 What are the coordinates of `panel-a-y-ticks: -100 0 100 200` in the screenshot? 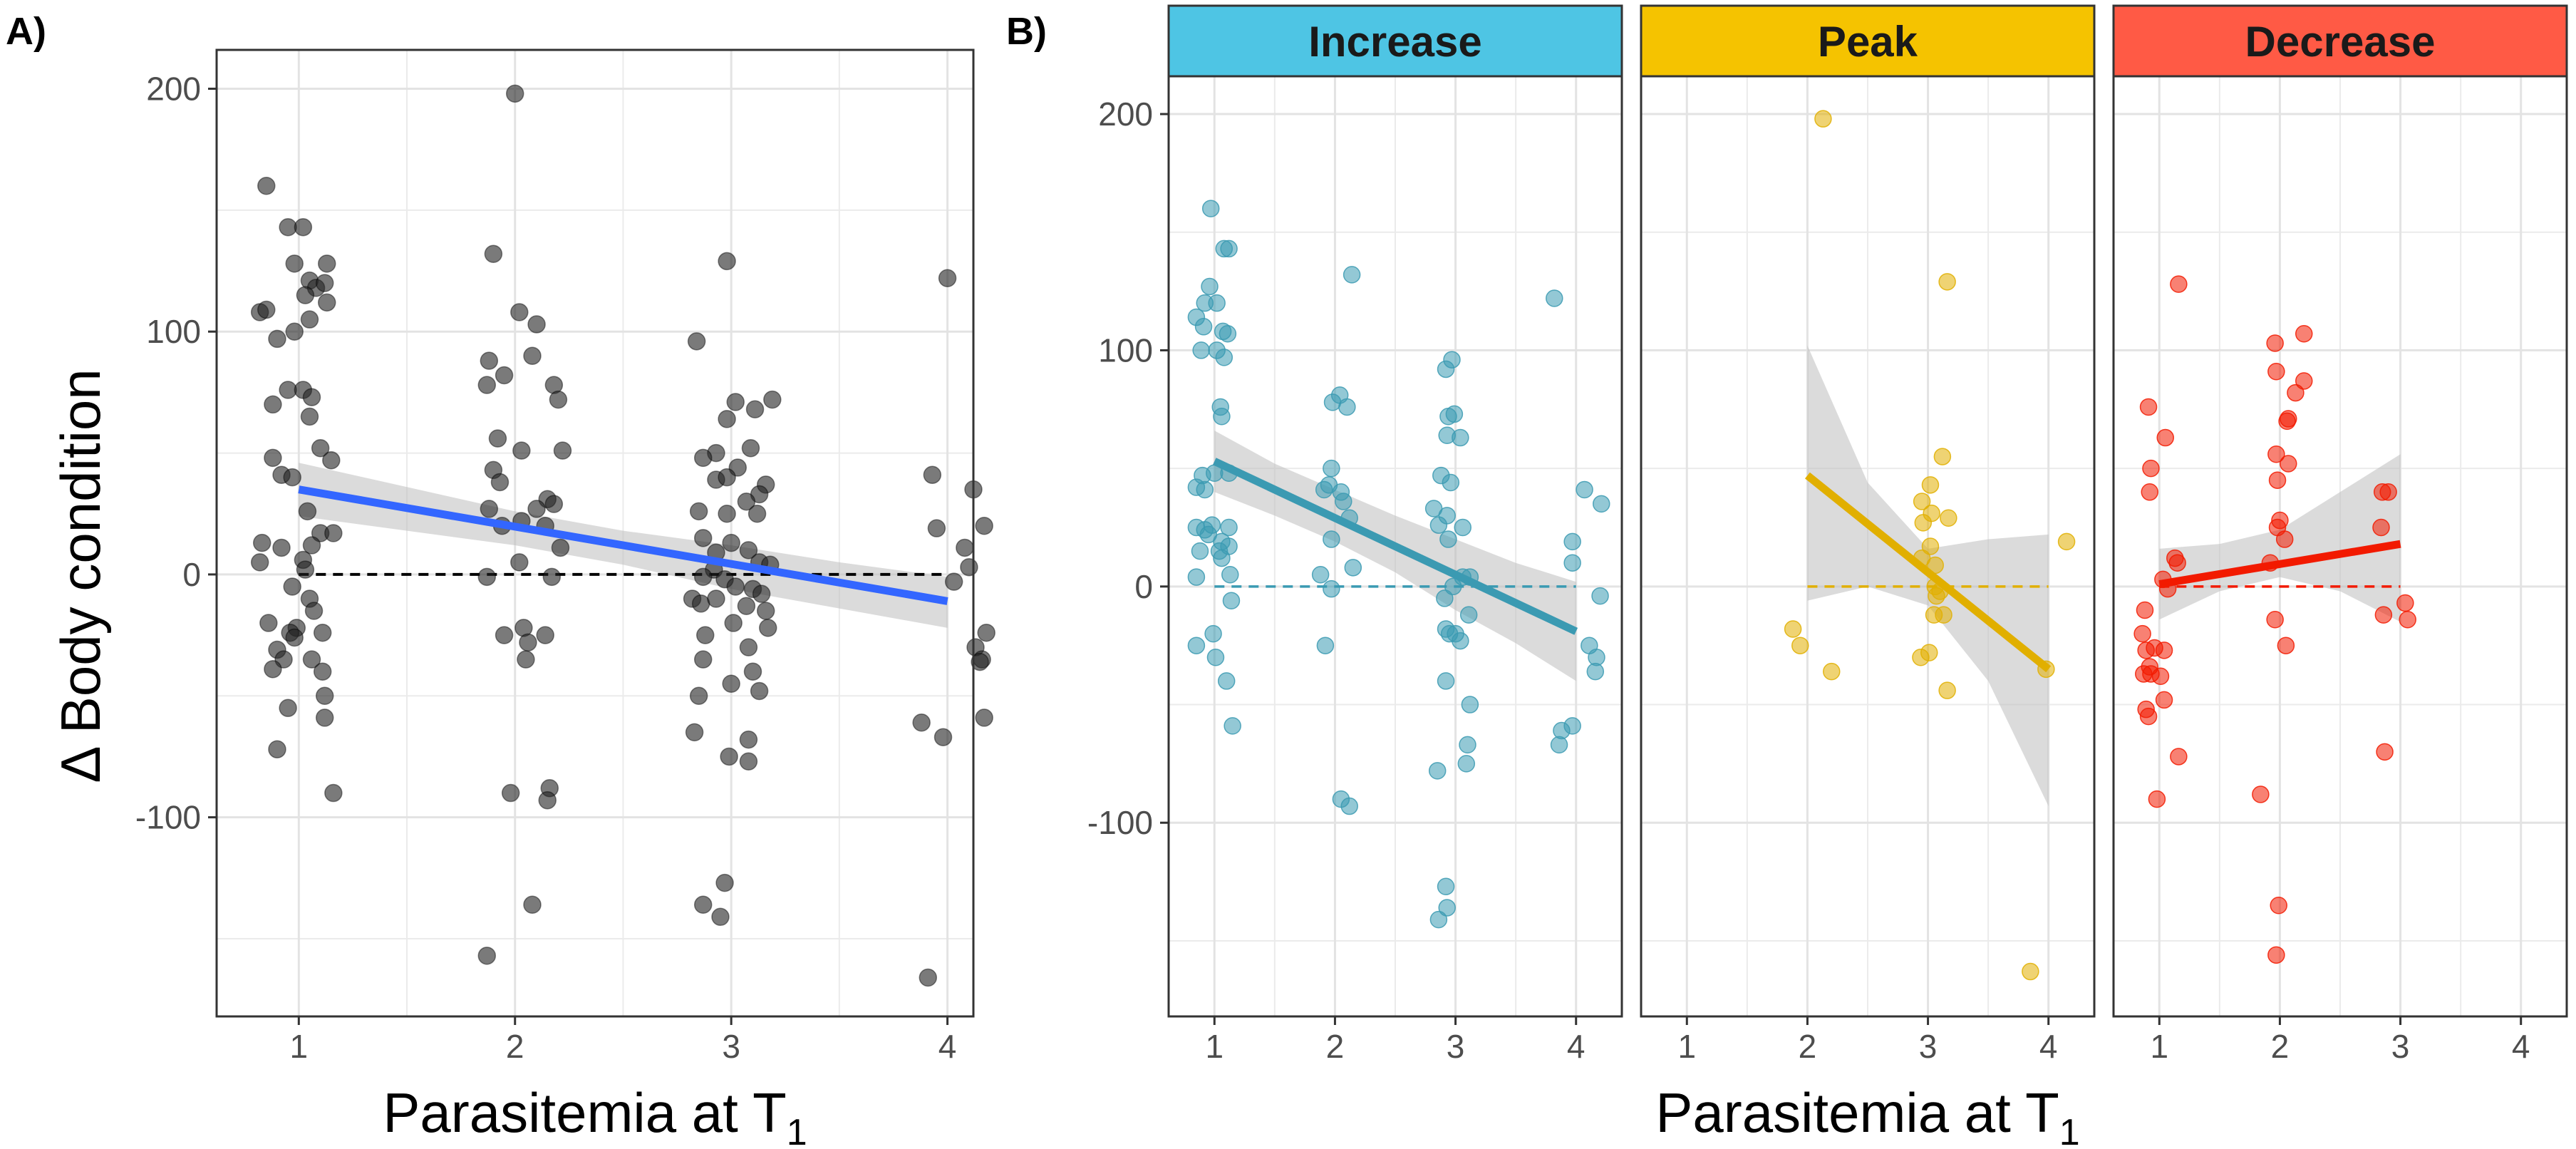 It's located at (176, 453).